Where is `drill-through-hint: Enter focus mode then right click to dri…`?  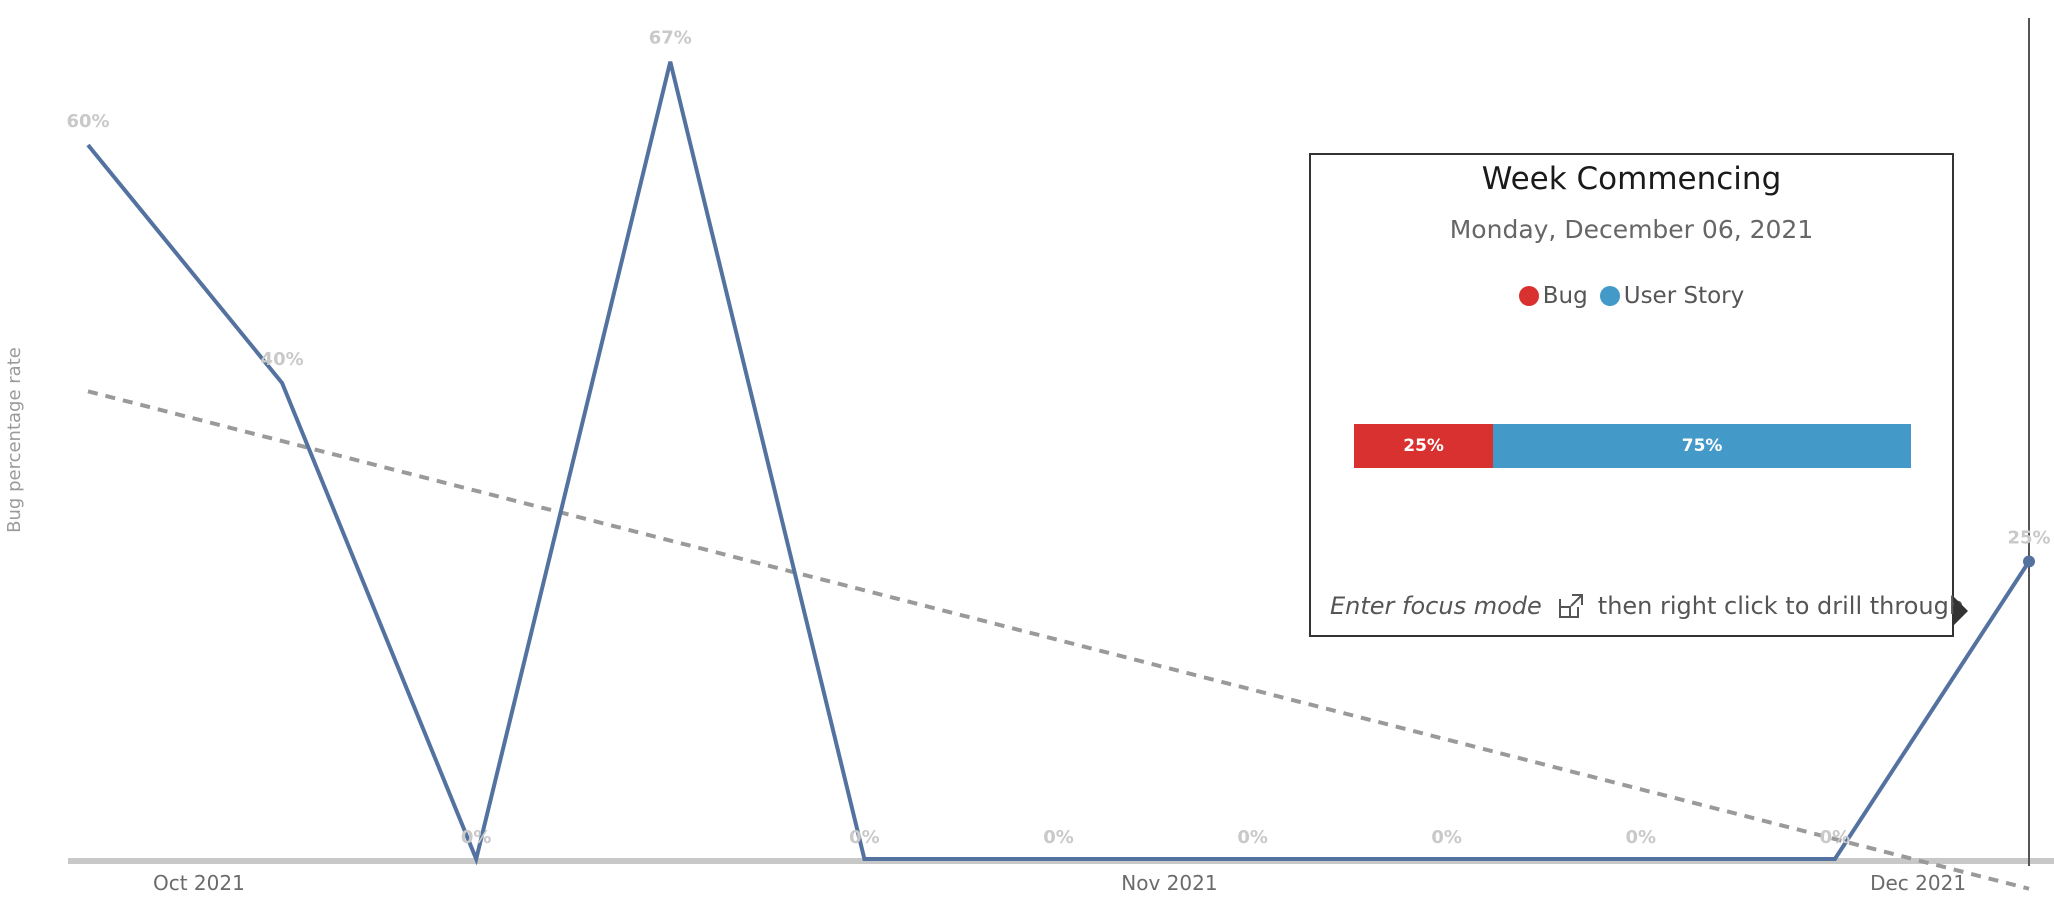 drill-through-hint: Enter focus mode then right click to dri… is located at coordinates (1647, 606).